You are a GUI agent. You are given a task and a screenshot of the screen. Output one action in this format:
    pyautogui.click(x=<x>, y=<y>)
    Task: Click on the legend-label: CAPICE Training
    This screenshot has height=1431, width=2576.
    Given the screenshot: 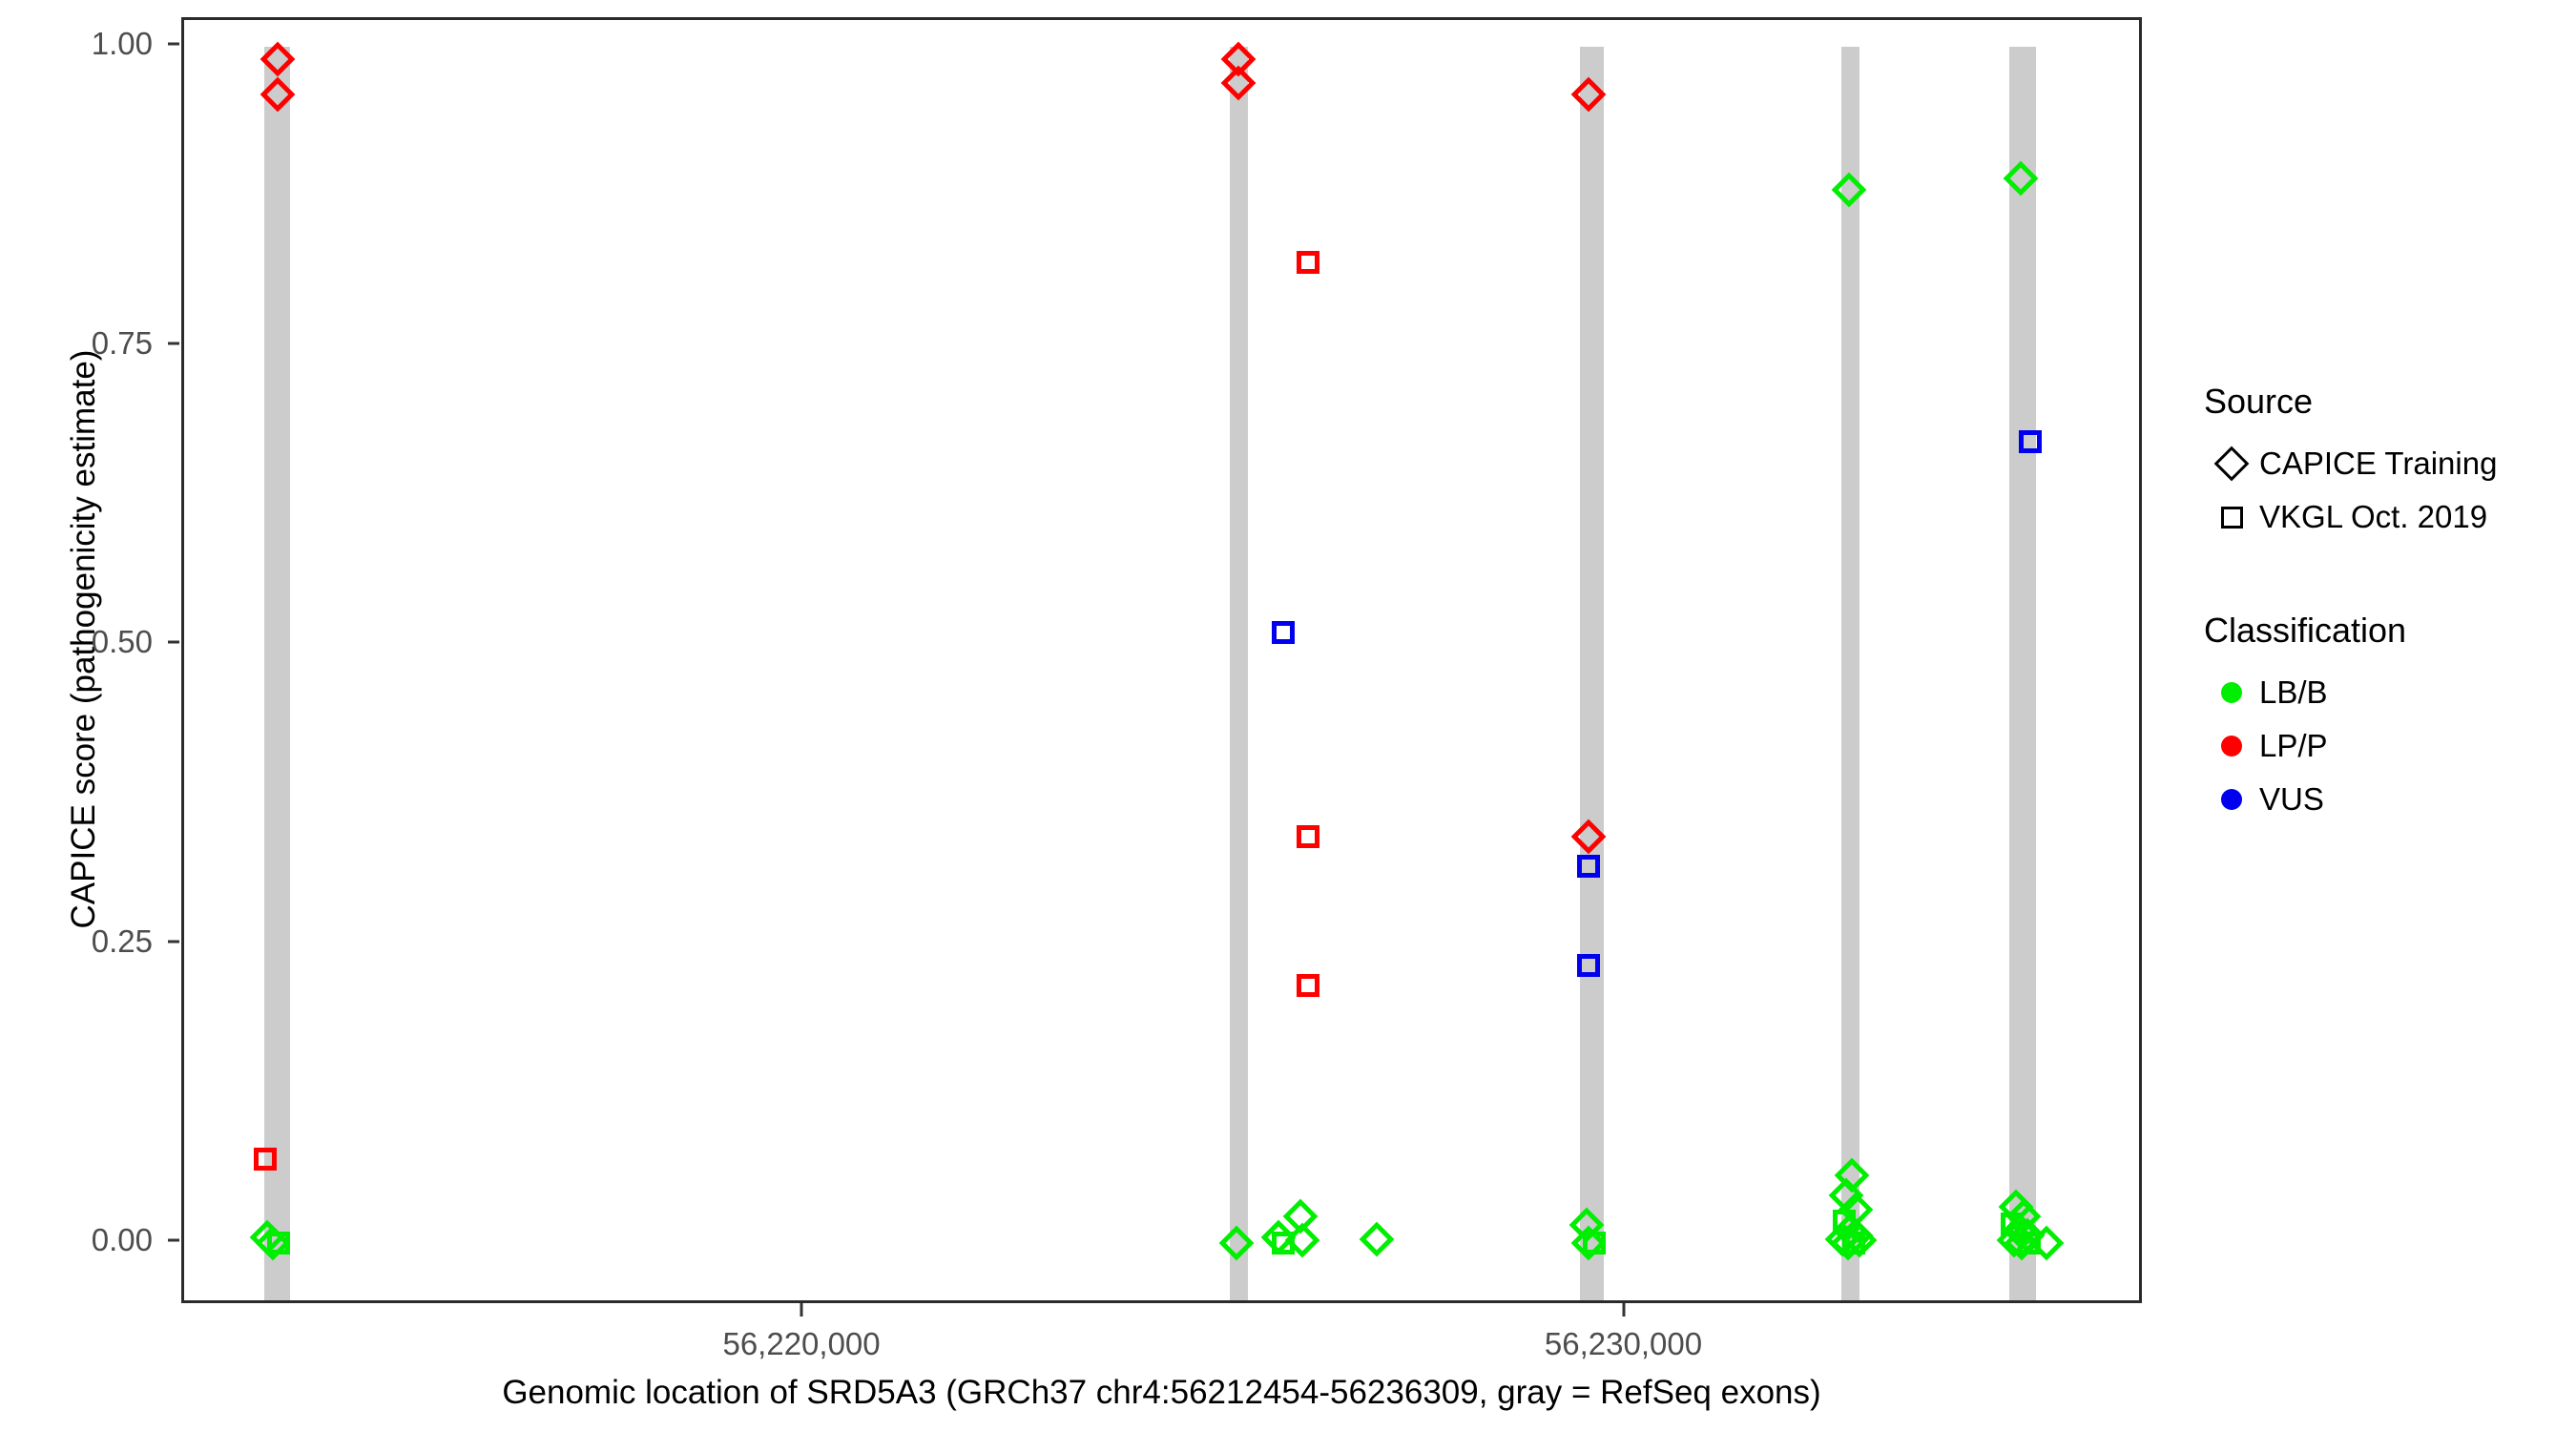 What is the action you would take?
    pyautogui.click(x=2378, y=463)
    